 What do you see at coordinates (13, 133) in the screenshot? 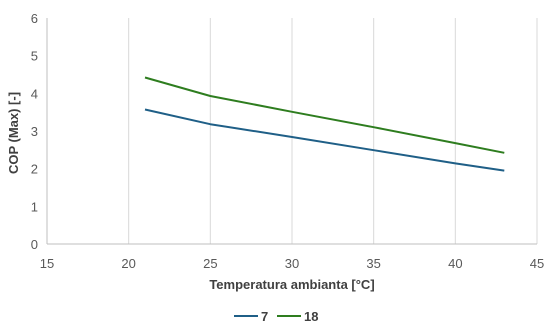
I see `y-axis-title: COP (Max) [-]` at bounding box center [13, 133].